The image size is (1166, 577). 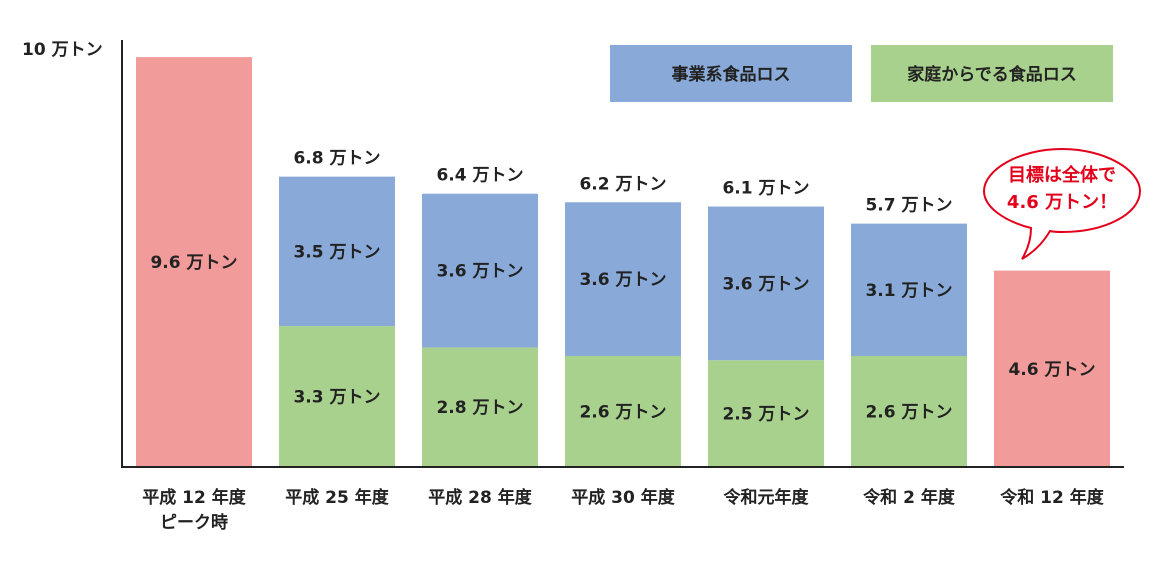 I want to click on bar-household-label-5: 2.6 万トン, so click(x=908, y=412).